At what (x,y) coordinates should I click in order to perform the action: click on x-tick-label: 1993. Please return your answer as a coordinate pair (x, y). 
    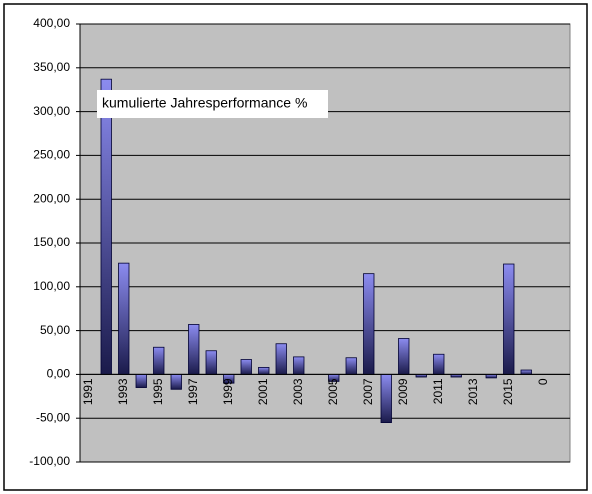
    Looking at the image, I should click on (123, 391).